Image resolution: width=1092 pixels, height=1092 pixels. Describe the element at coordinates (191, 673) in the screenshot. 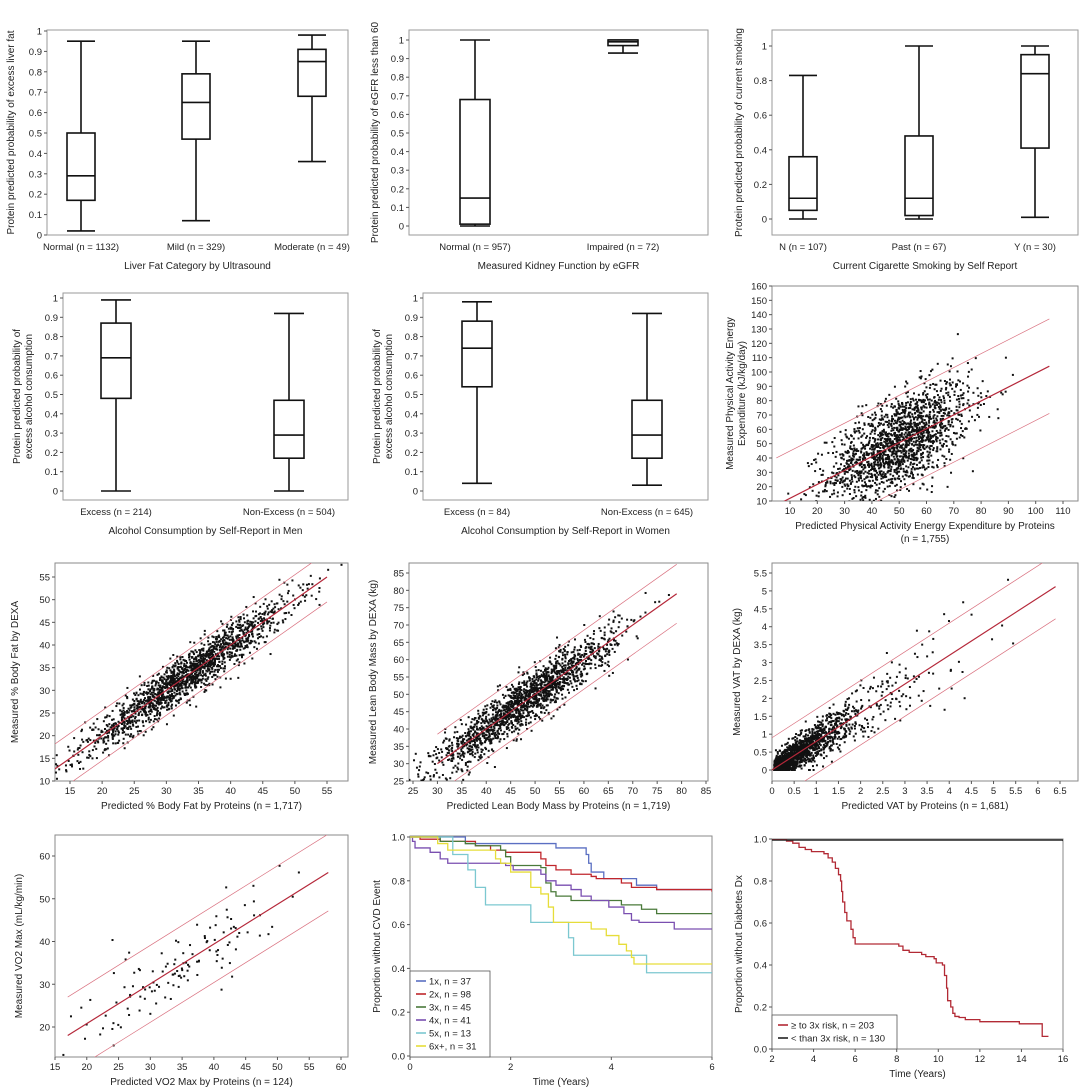

I see `fit-line` at that location.